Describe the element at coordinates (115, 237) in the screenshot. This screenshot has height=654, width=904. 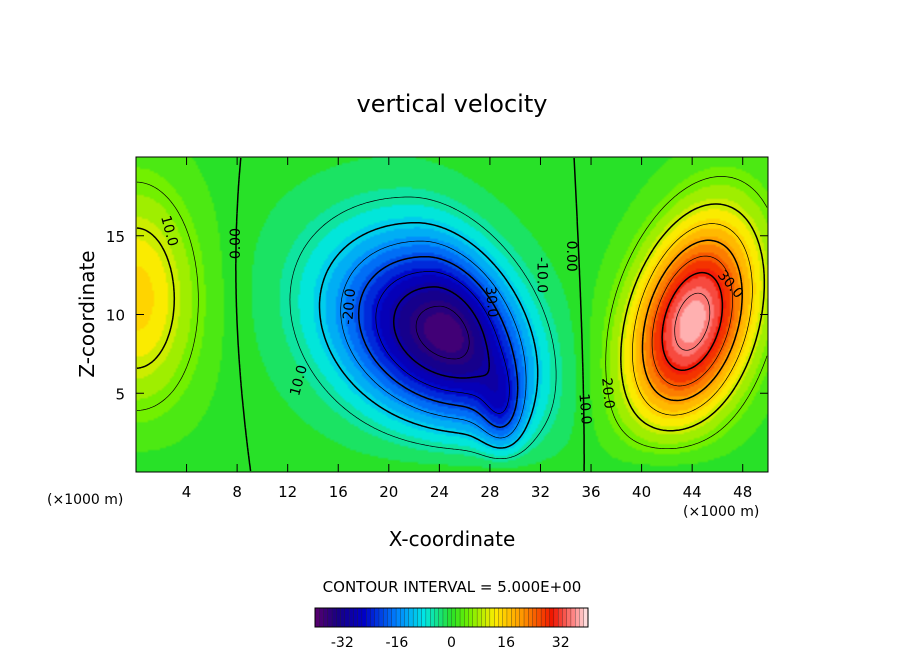
I see `y-tick-label: 15` at that location.